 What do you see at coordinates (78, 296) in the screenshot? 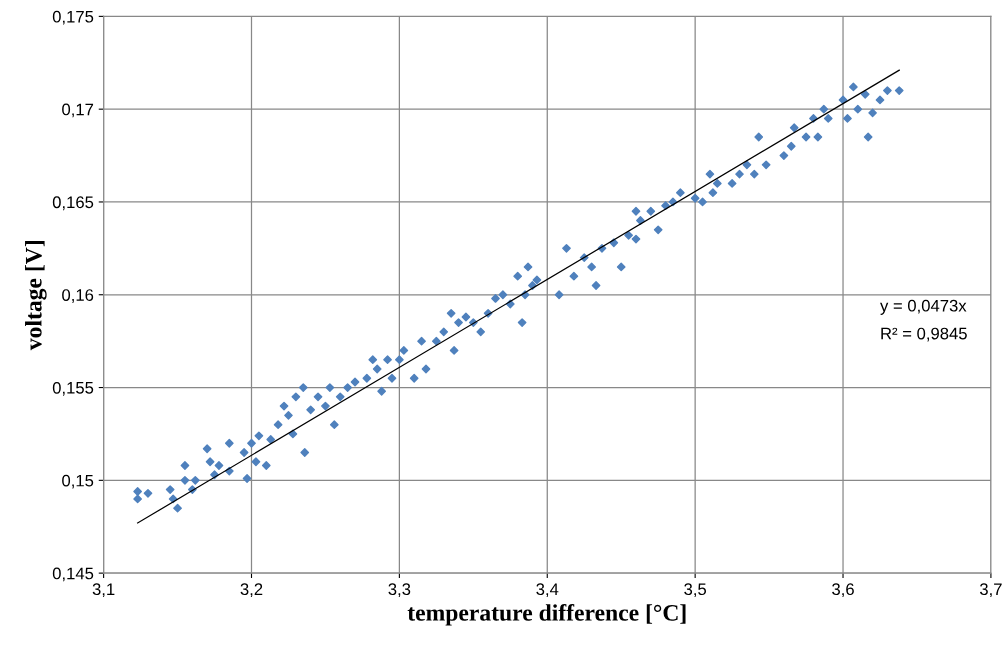
I see `y-tick-label: 0,16` at bounding box center [78, 296].